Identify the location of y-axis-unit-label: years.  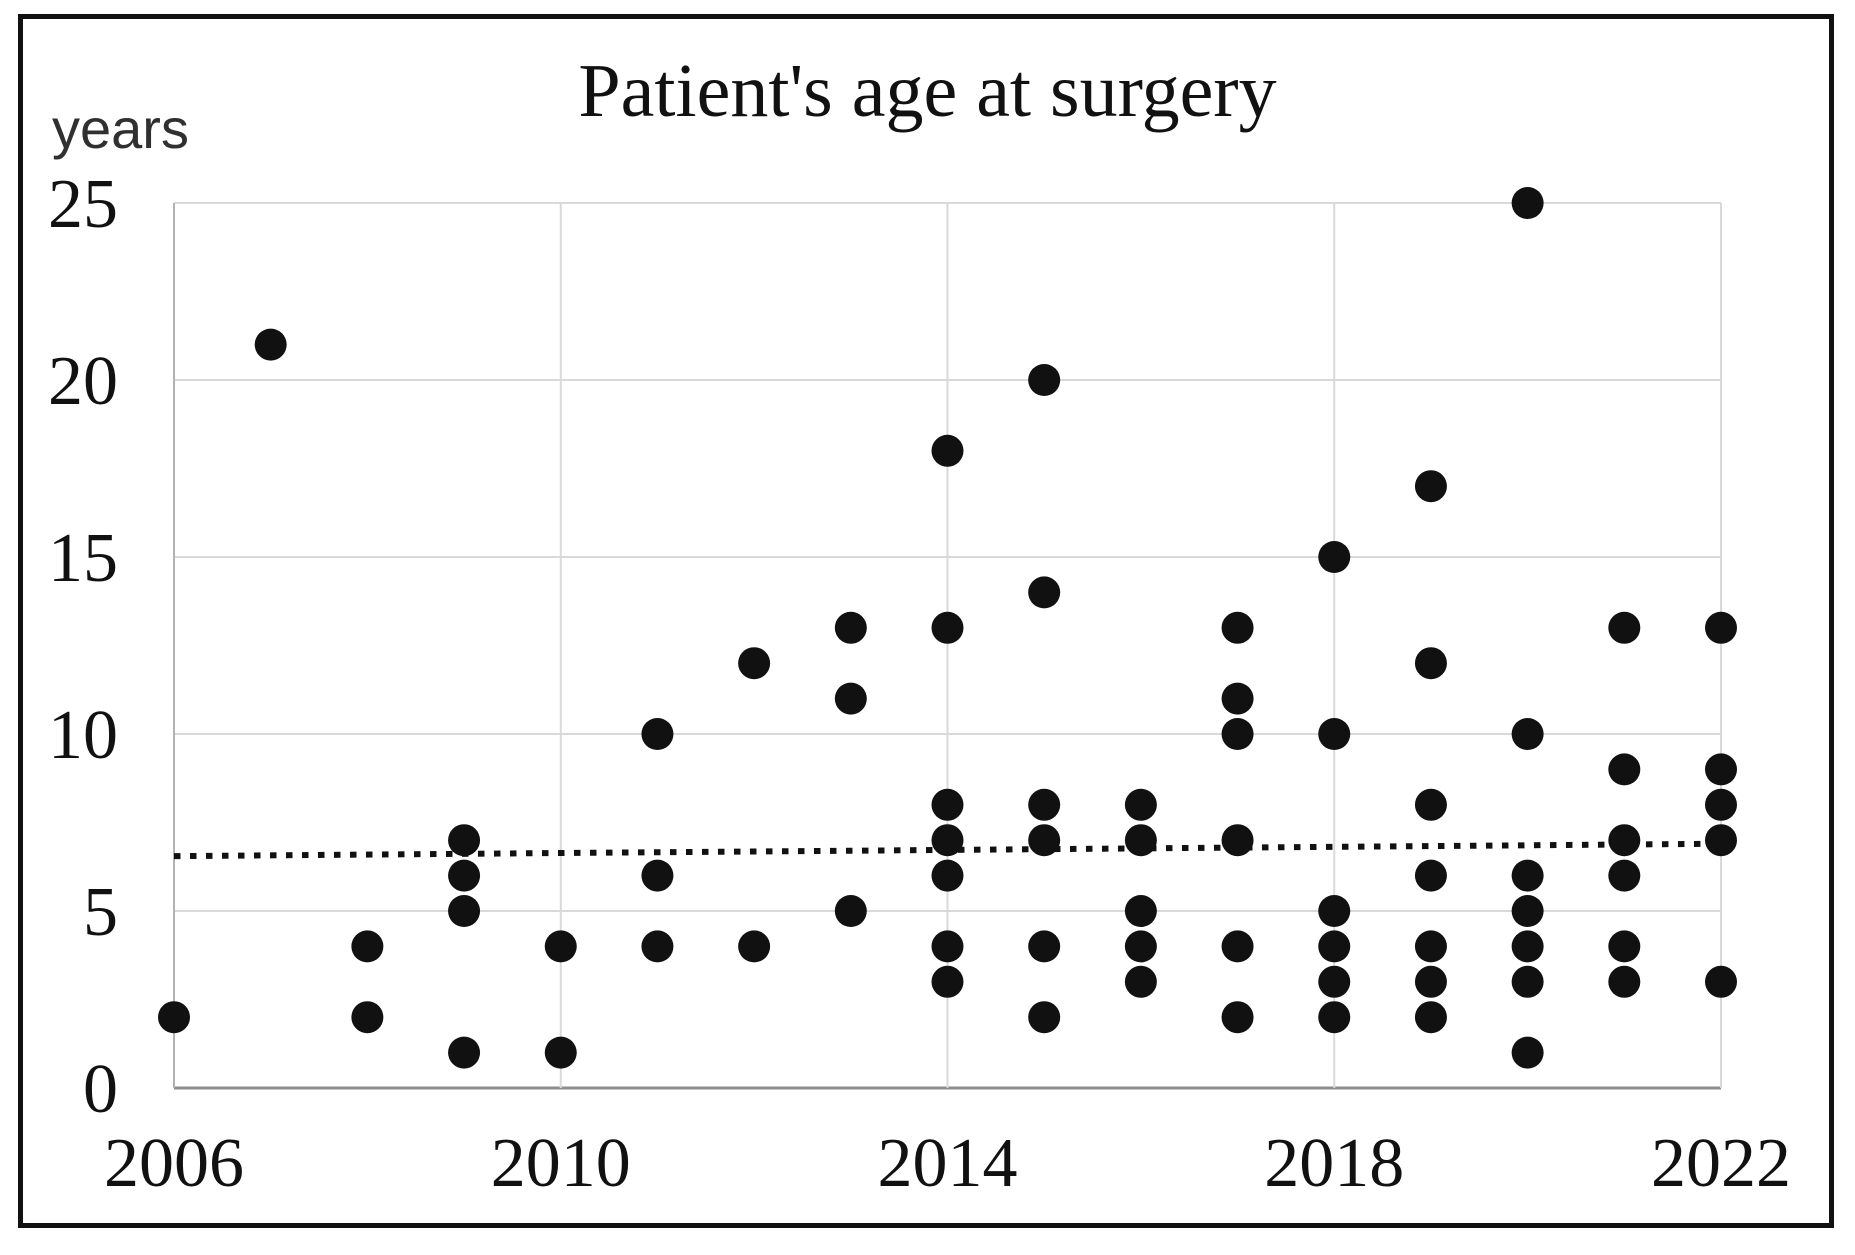
(120, 128).